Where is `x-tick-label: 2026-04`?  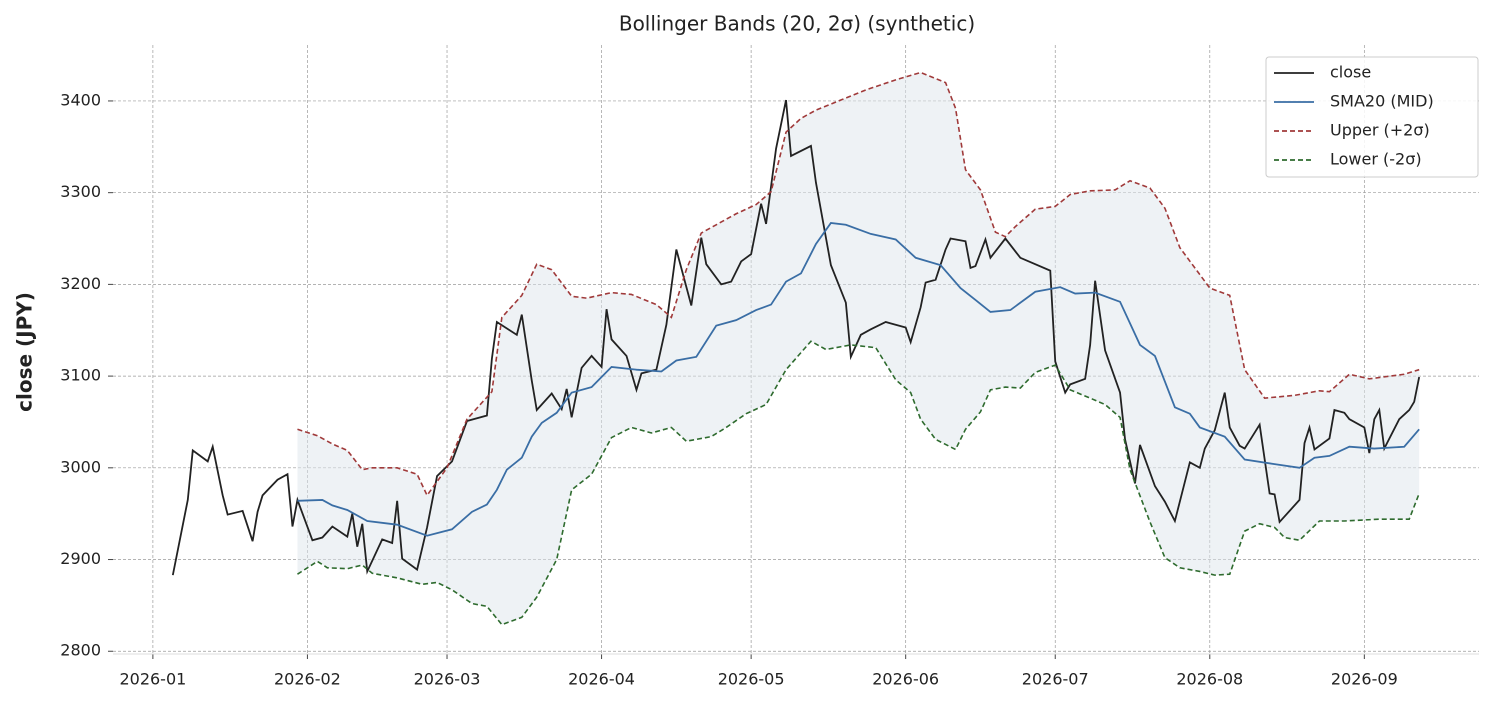 x-tick-label: 2026-04 is located at coordinates (601, 679).